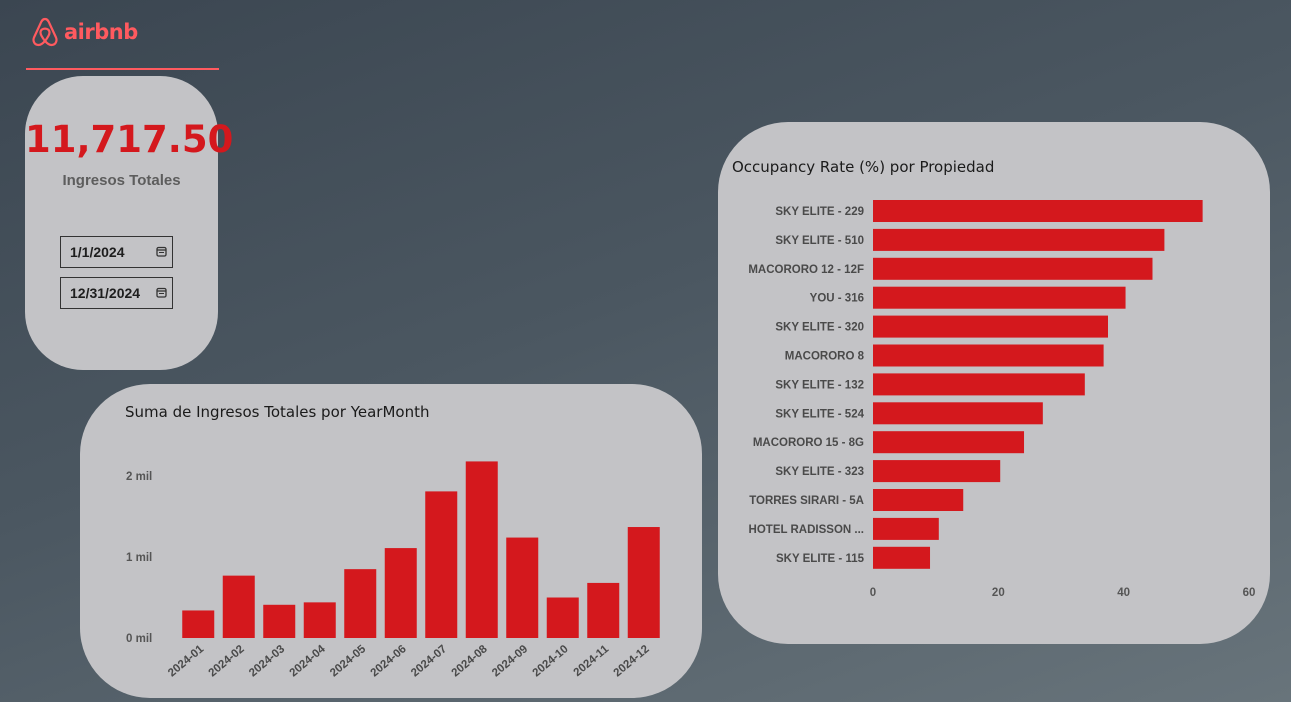 This screenshot has height=702, width=1291. What do you see at coordinates (806, 501) in the screenshot?
I see `property-label: TORRES SIRARI - 5A` at bounding box center [806, 501].